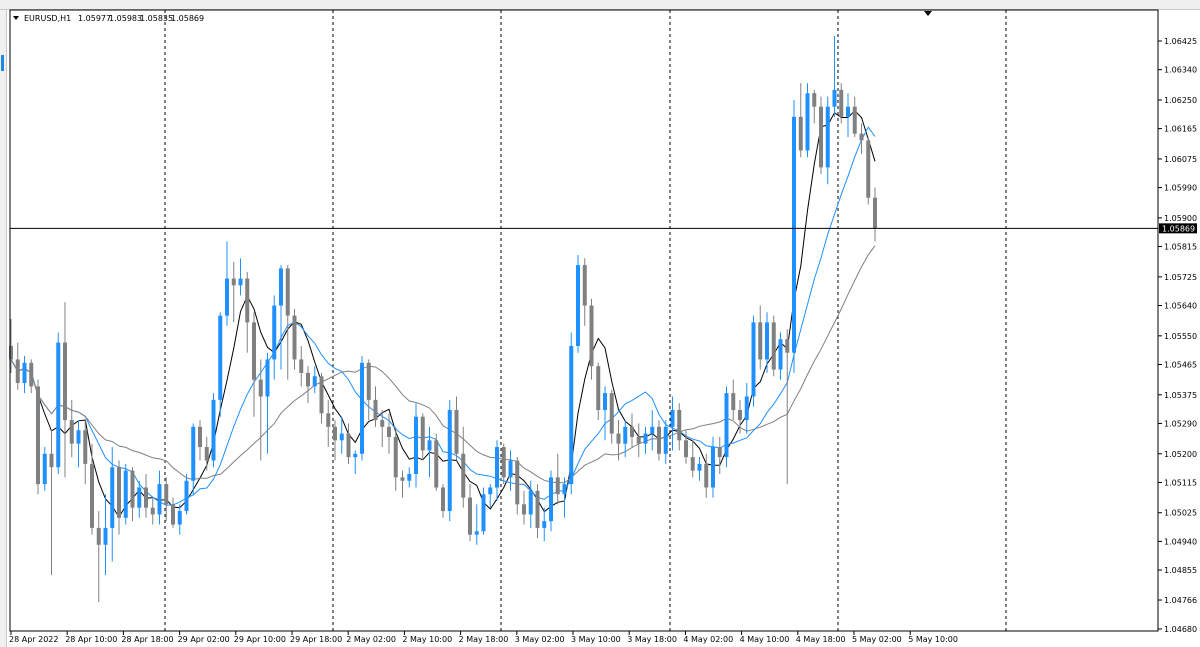 The image size is (1200, 647). Describe the element at coordinates (371, 639) in the screenshot. I see `x-tick-label: 2 May 02:00` at that location.